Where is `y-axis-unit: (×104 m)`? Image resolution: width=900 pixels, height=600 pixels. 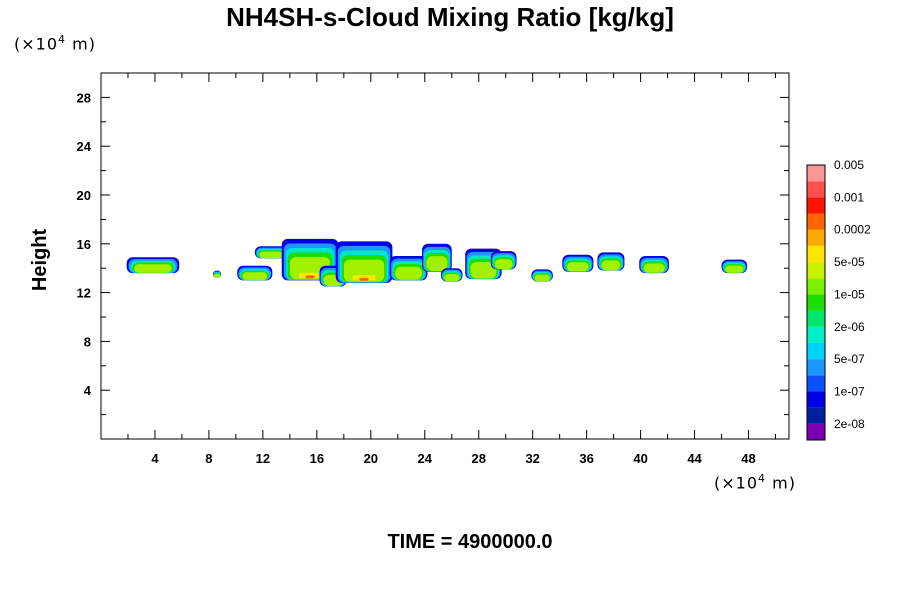 y-axis-unit: (×104 m) is located at coordinates (55, 43).